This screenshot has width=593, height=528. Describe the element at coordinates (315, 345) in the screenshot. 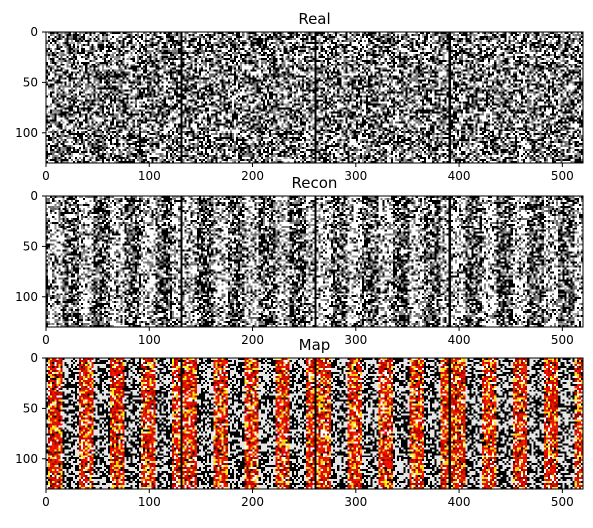

I see `panel-title: Map` at that location.